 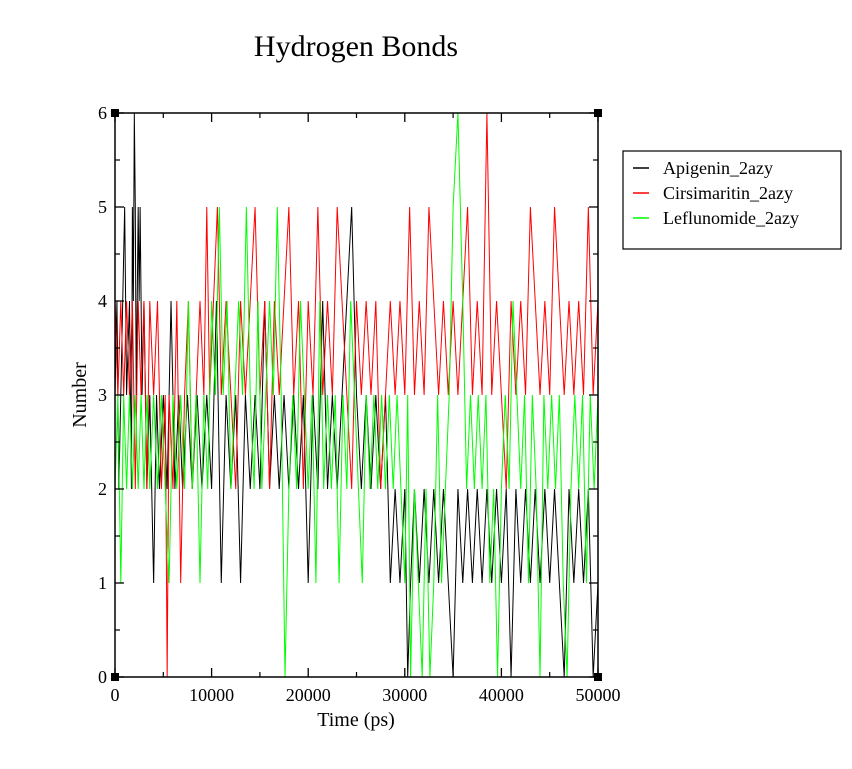 I want to click on x-tick-label-4: 40000, so click(x=501, y=695).